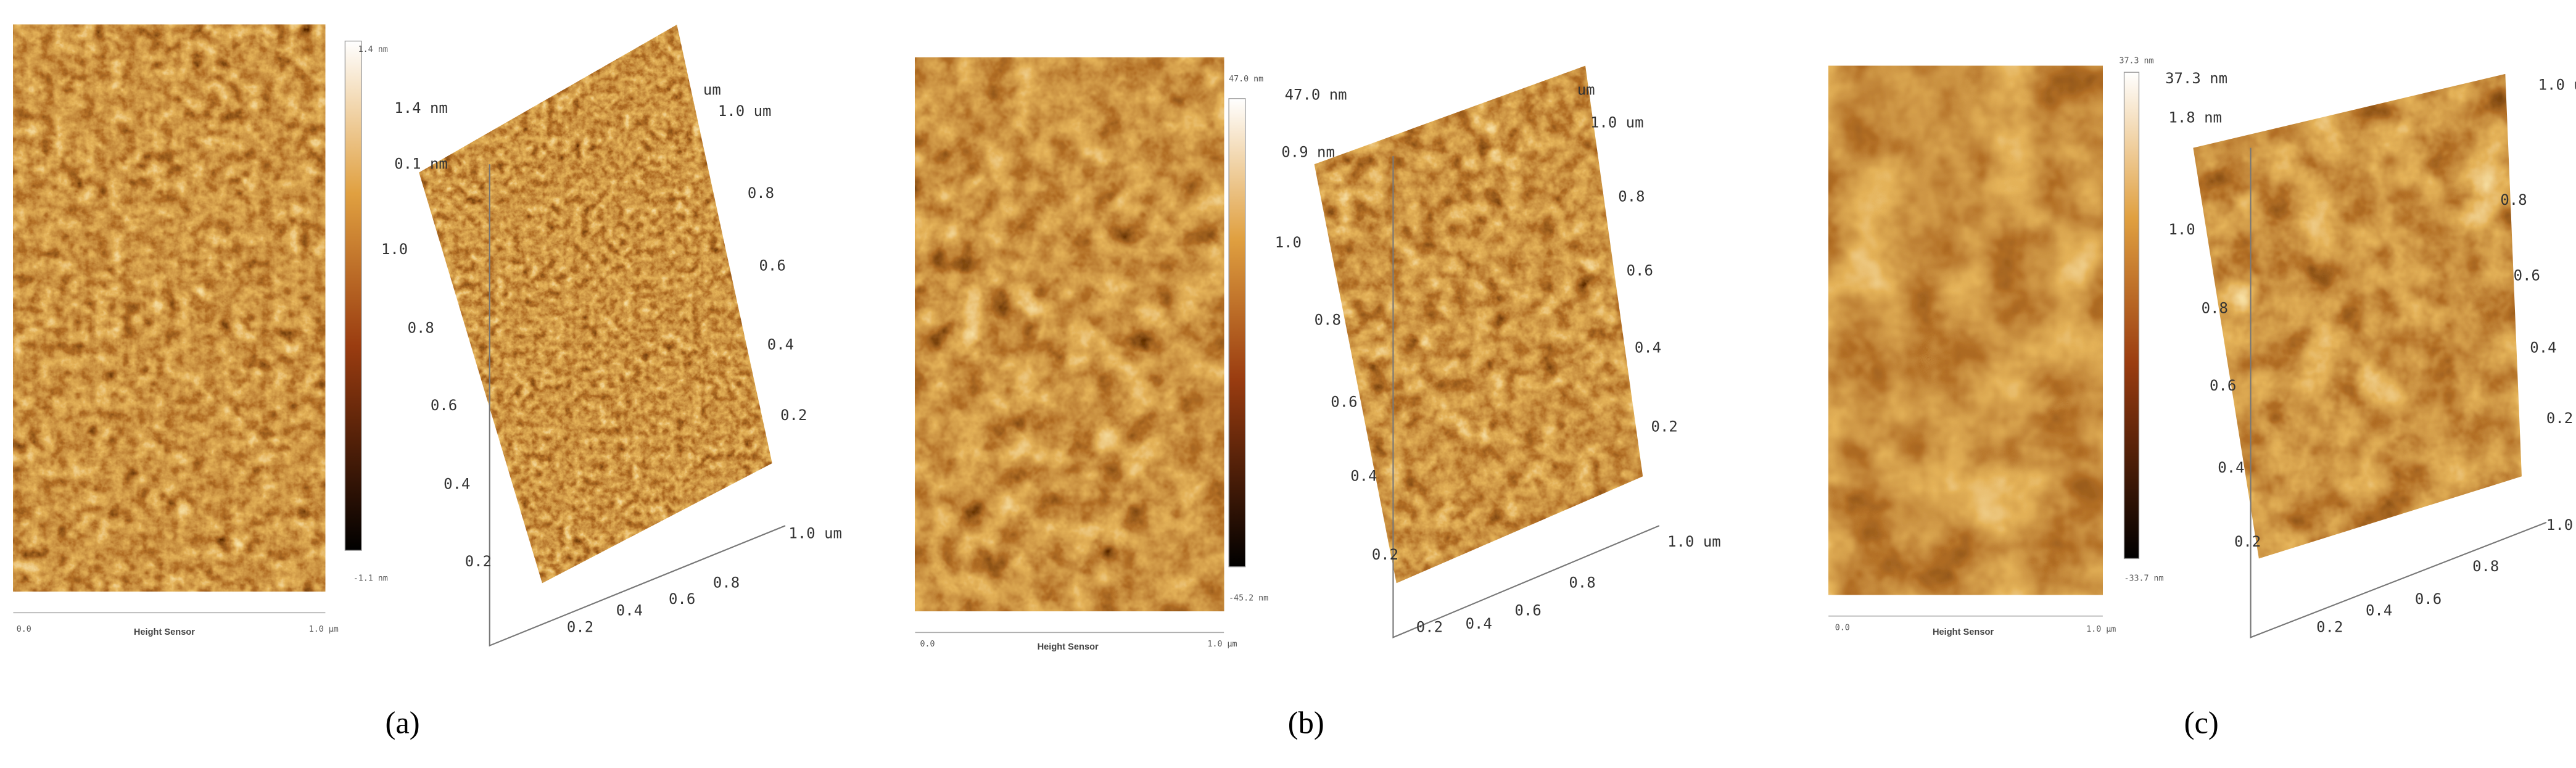 The height and width of the screenshot is (768, 2576). I want to click on z-label: 0.1 nm, so click(421, 164).